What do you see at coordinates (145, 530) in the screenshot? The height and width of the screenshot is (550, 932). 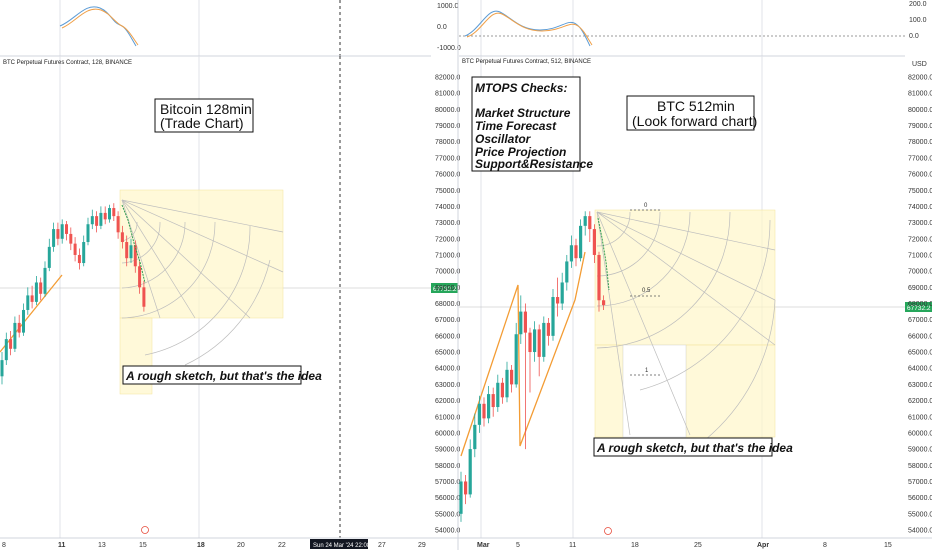 I see `left-event-marker` at bounding box center [145, 530].